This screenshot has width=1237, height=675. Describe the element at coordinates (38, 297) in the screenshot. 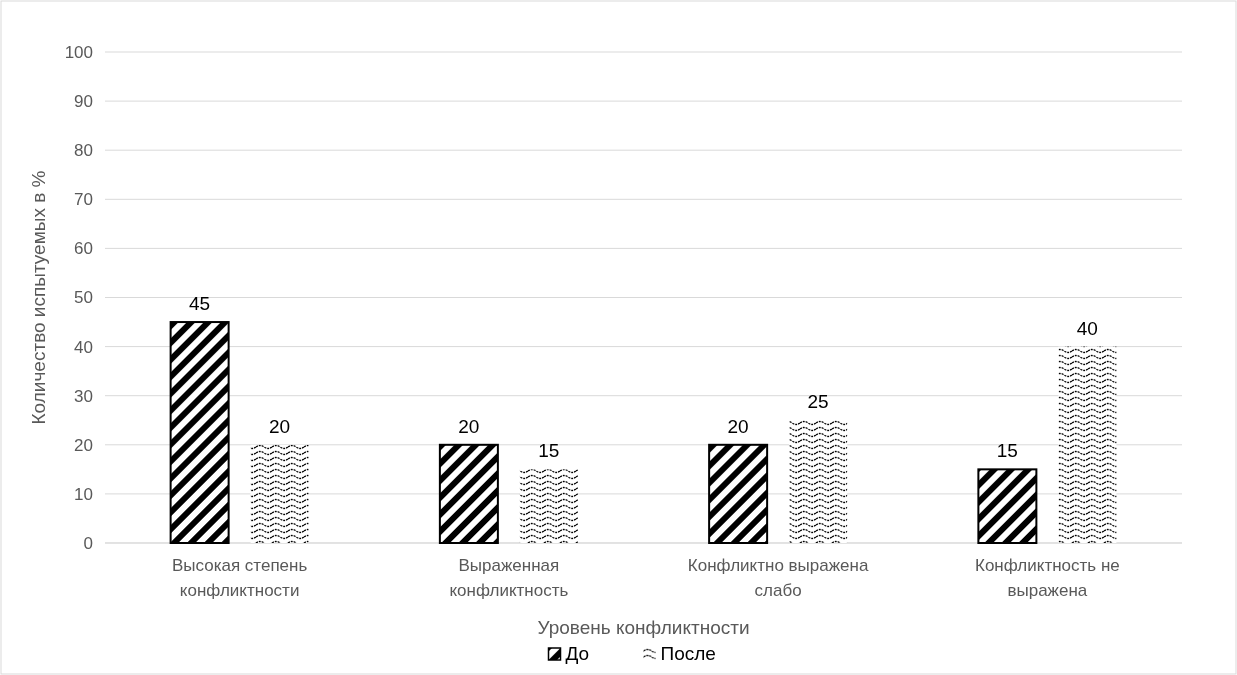

I see `y-axis-title: Количество испытуемых в %` at that location.